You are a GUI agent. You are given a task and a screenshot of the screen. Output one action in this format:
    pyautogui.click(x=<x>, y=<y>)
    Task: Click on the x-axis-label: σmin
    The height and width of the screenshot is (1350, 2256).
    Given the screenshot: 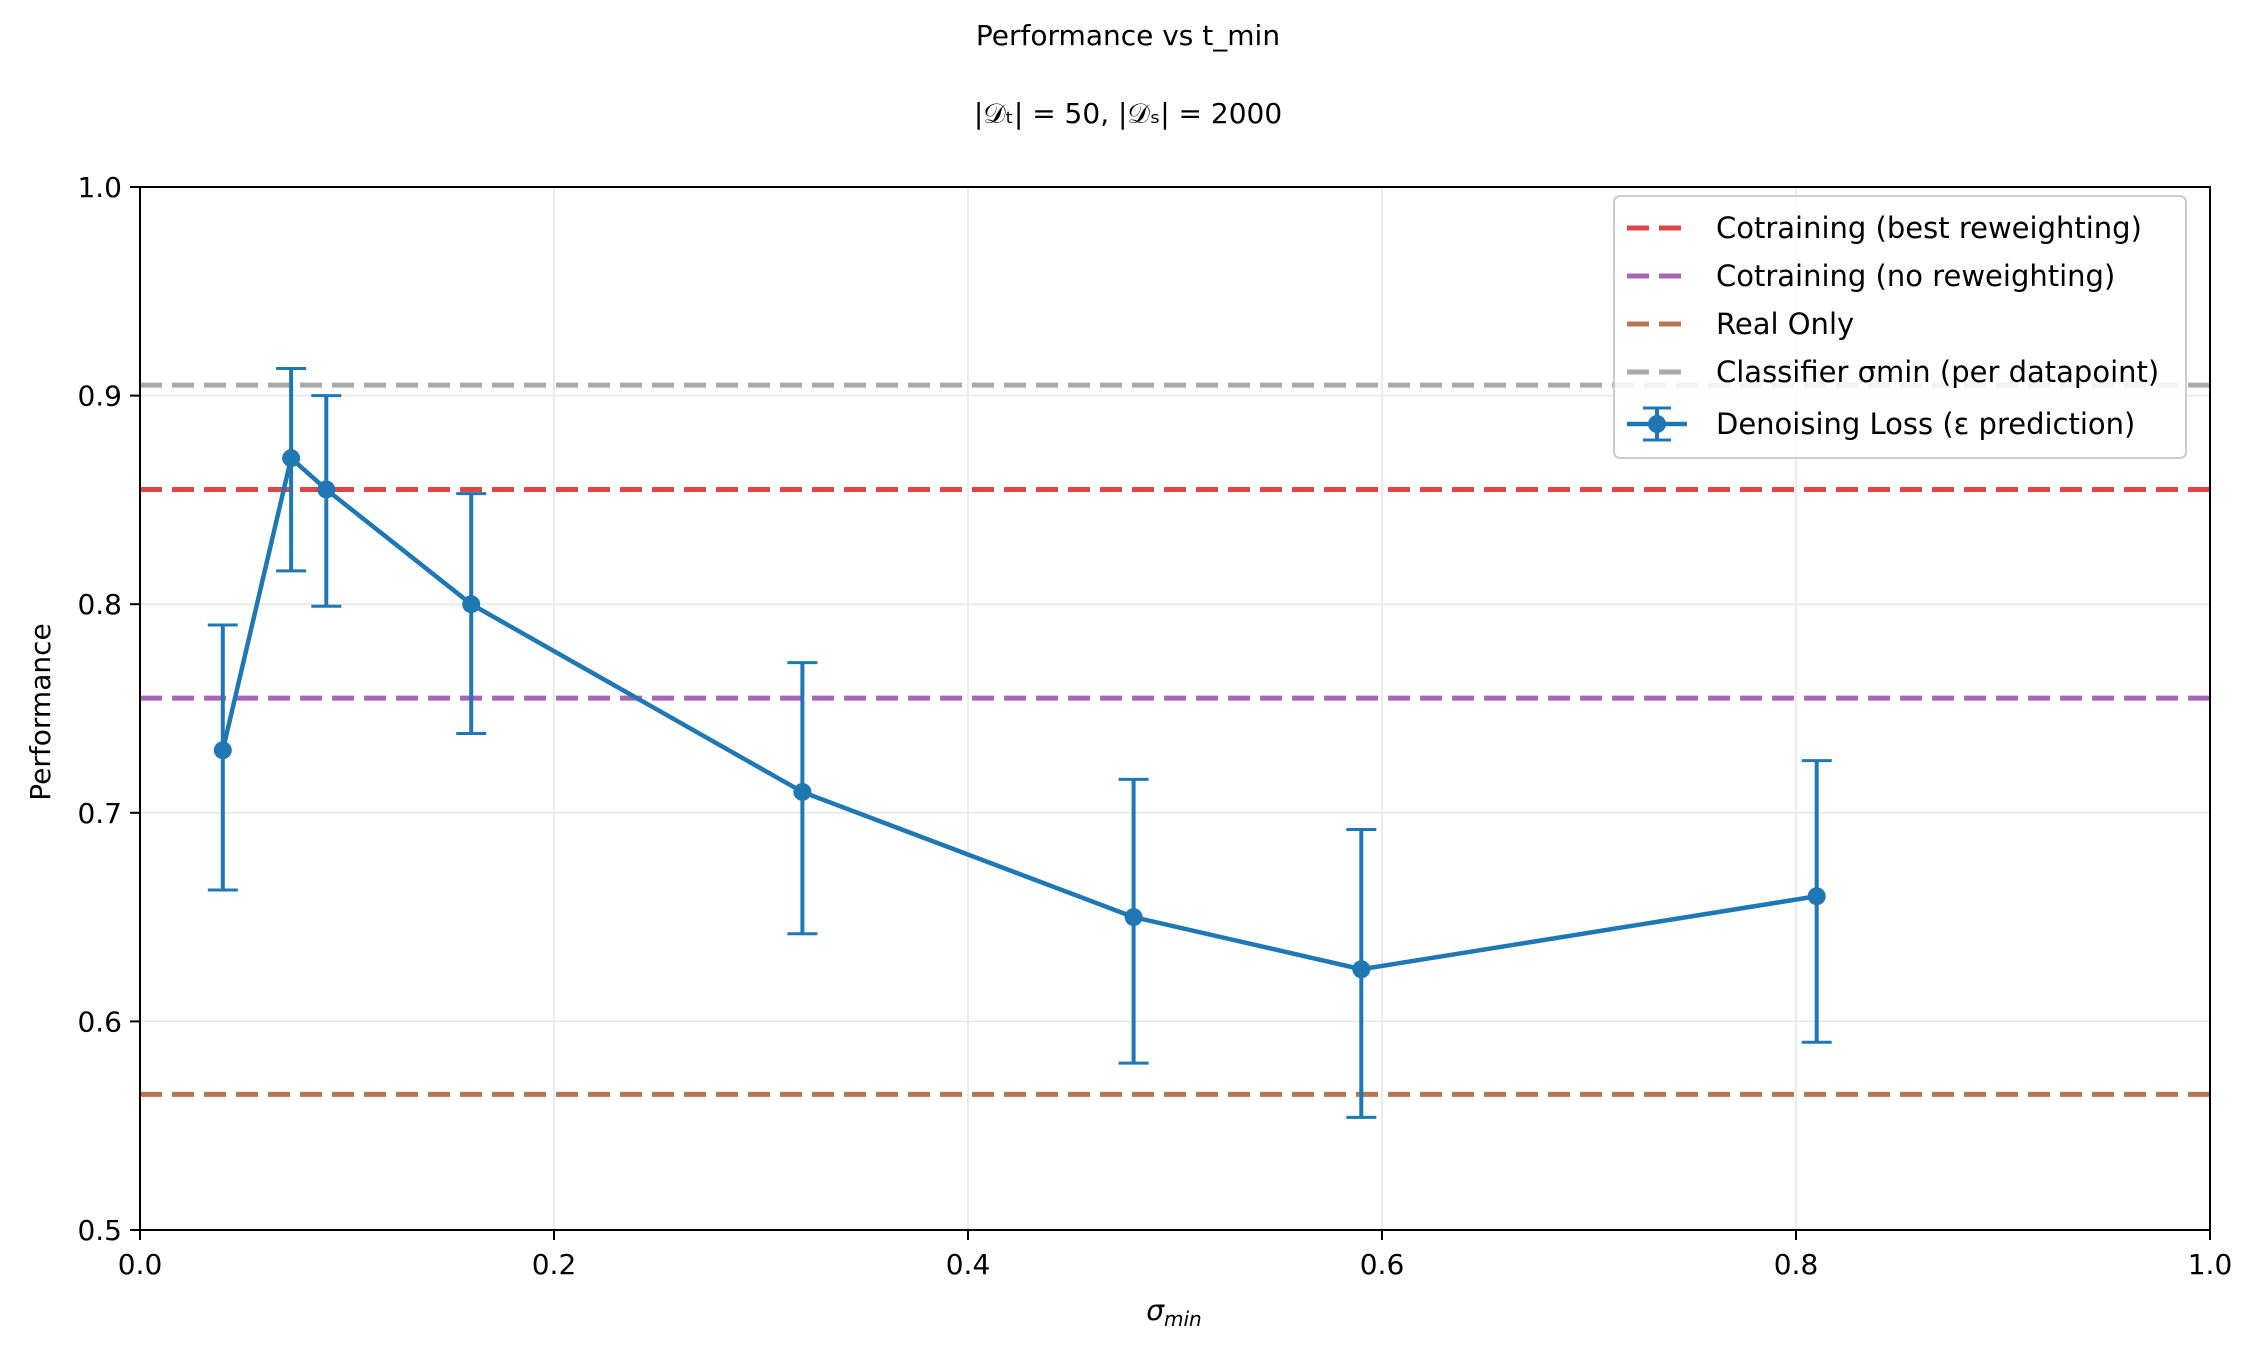 What is the action you would take?
    pyautogui.click(x=1173, y=1312)
    